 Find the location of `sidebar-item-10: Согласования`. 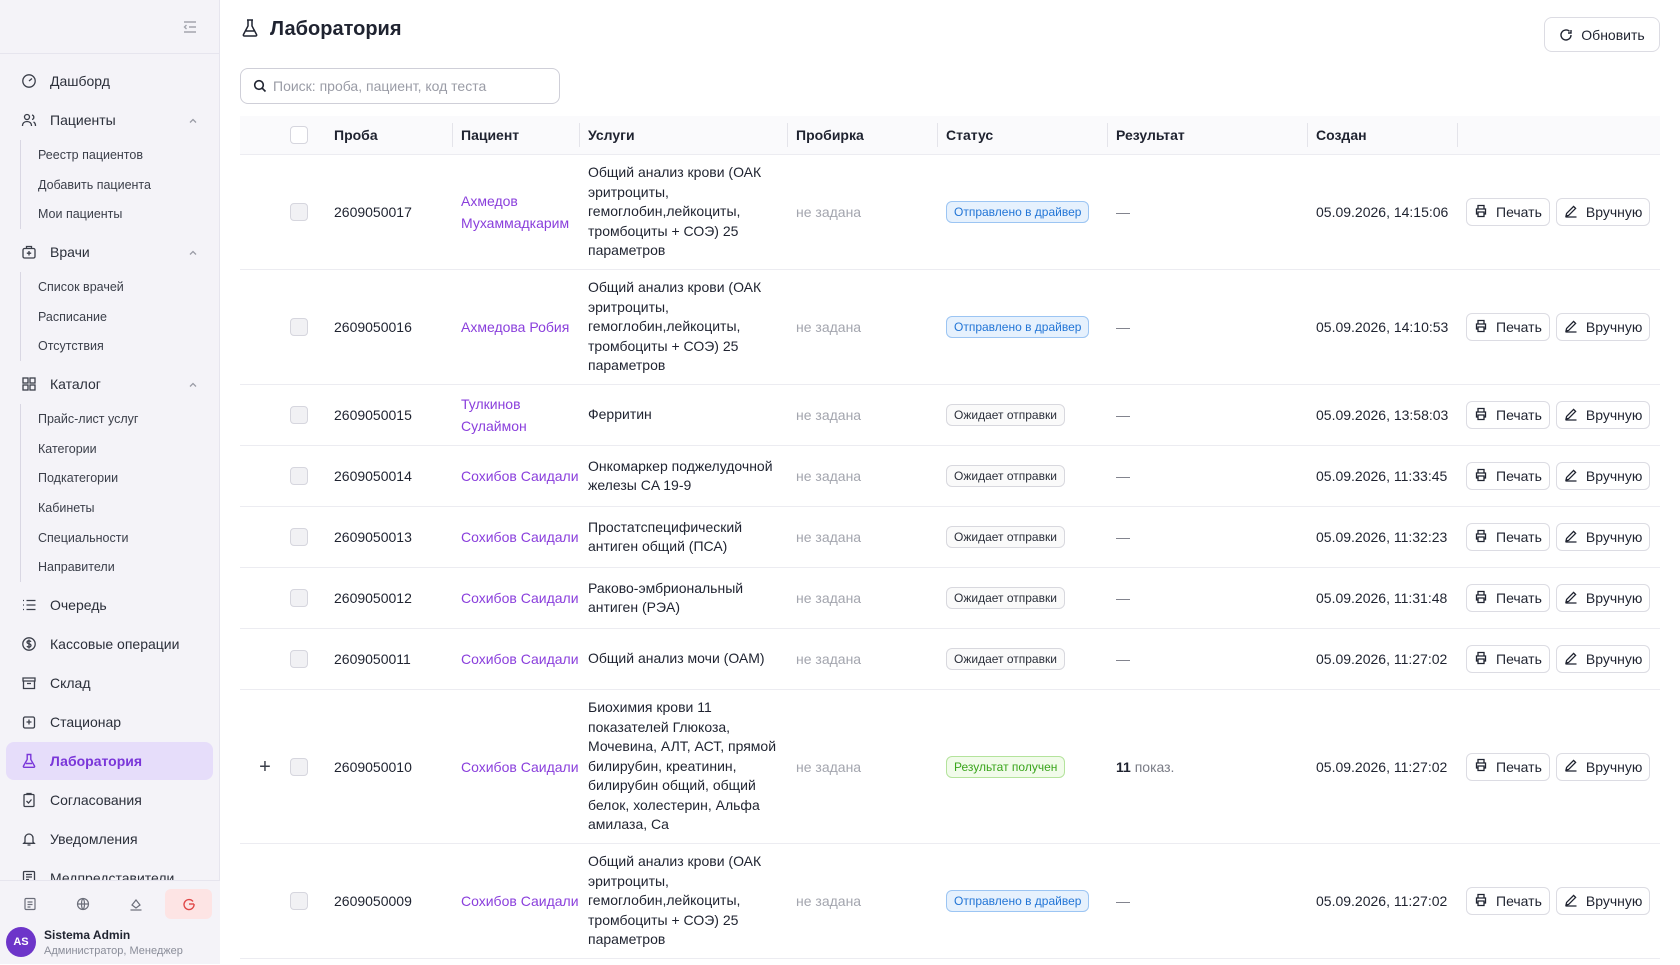

sidebar-item-10: Согласования is located at coordinates (109, 800).